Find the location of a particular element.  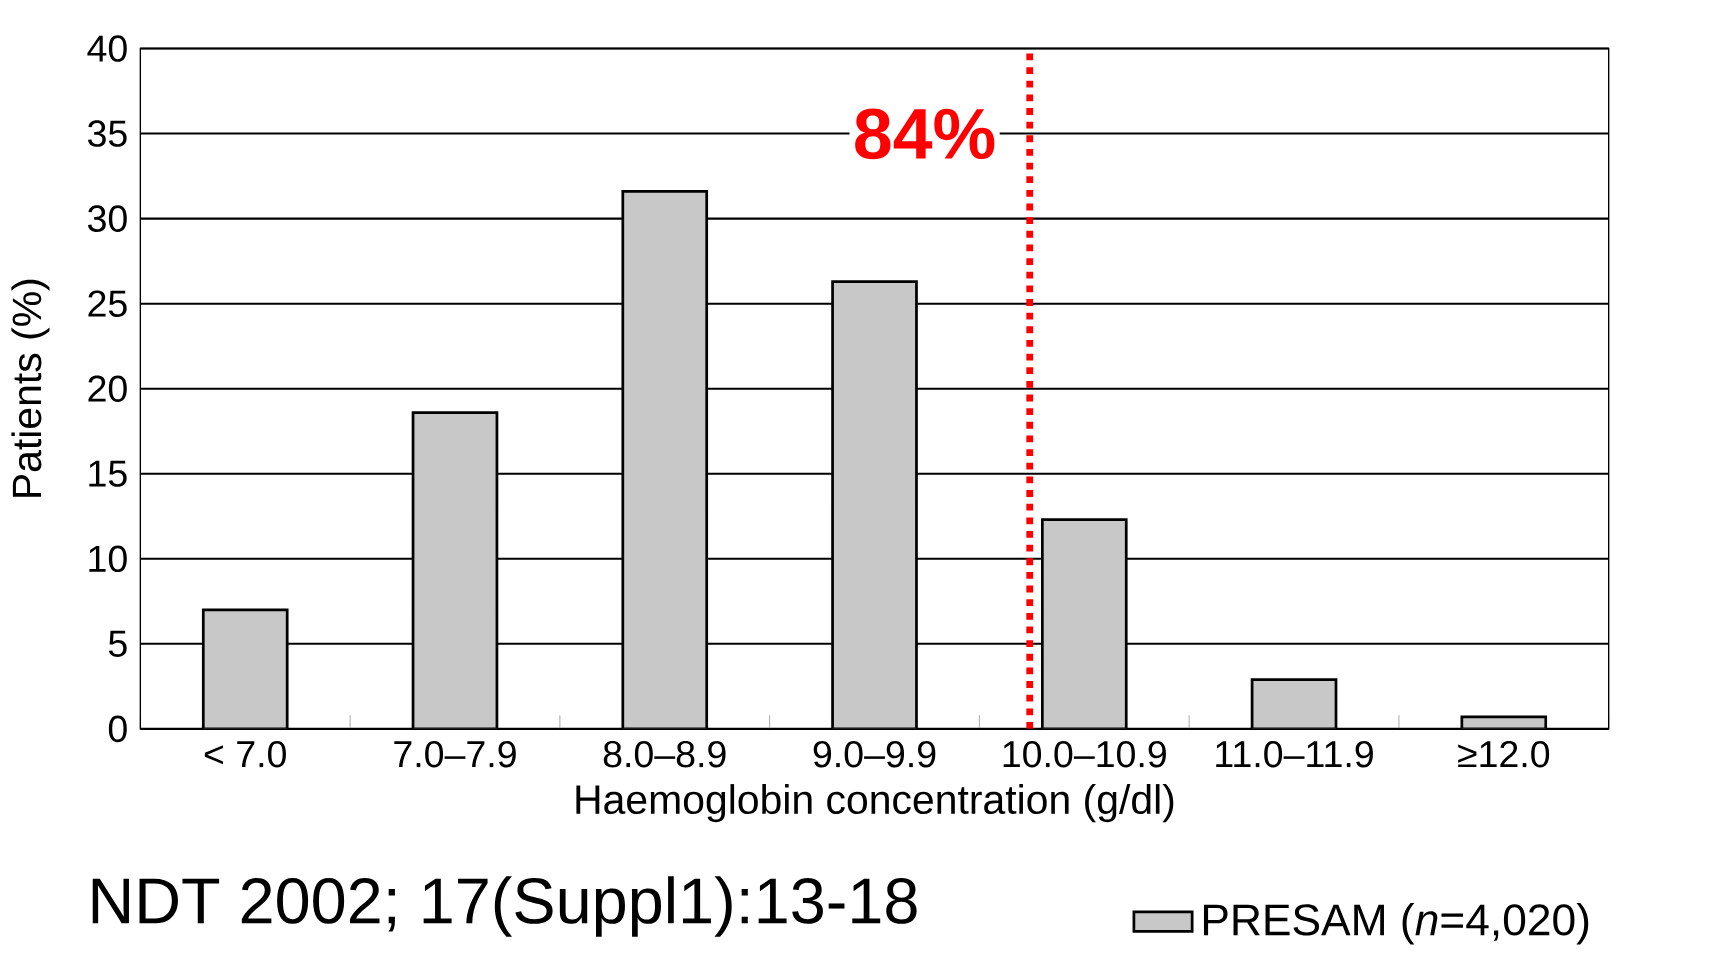

x-axis-title: Haemoglobin concentration (g/dl) is located at coordinates (875, 803).